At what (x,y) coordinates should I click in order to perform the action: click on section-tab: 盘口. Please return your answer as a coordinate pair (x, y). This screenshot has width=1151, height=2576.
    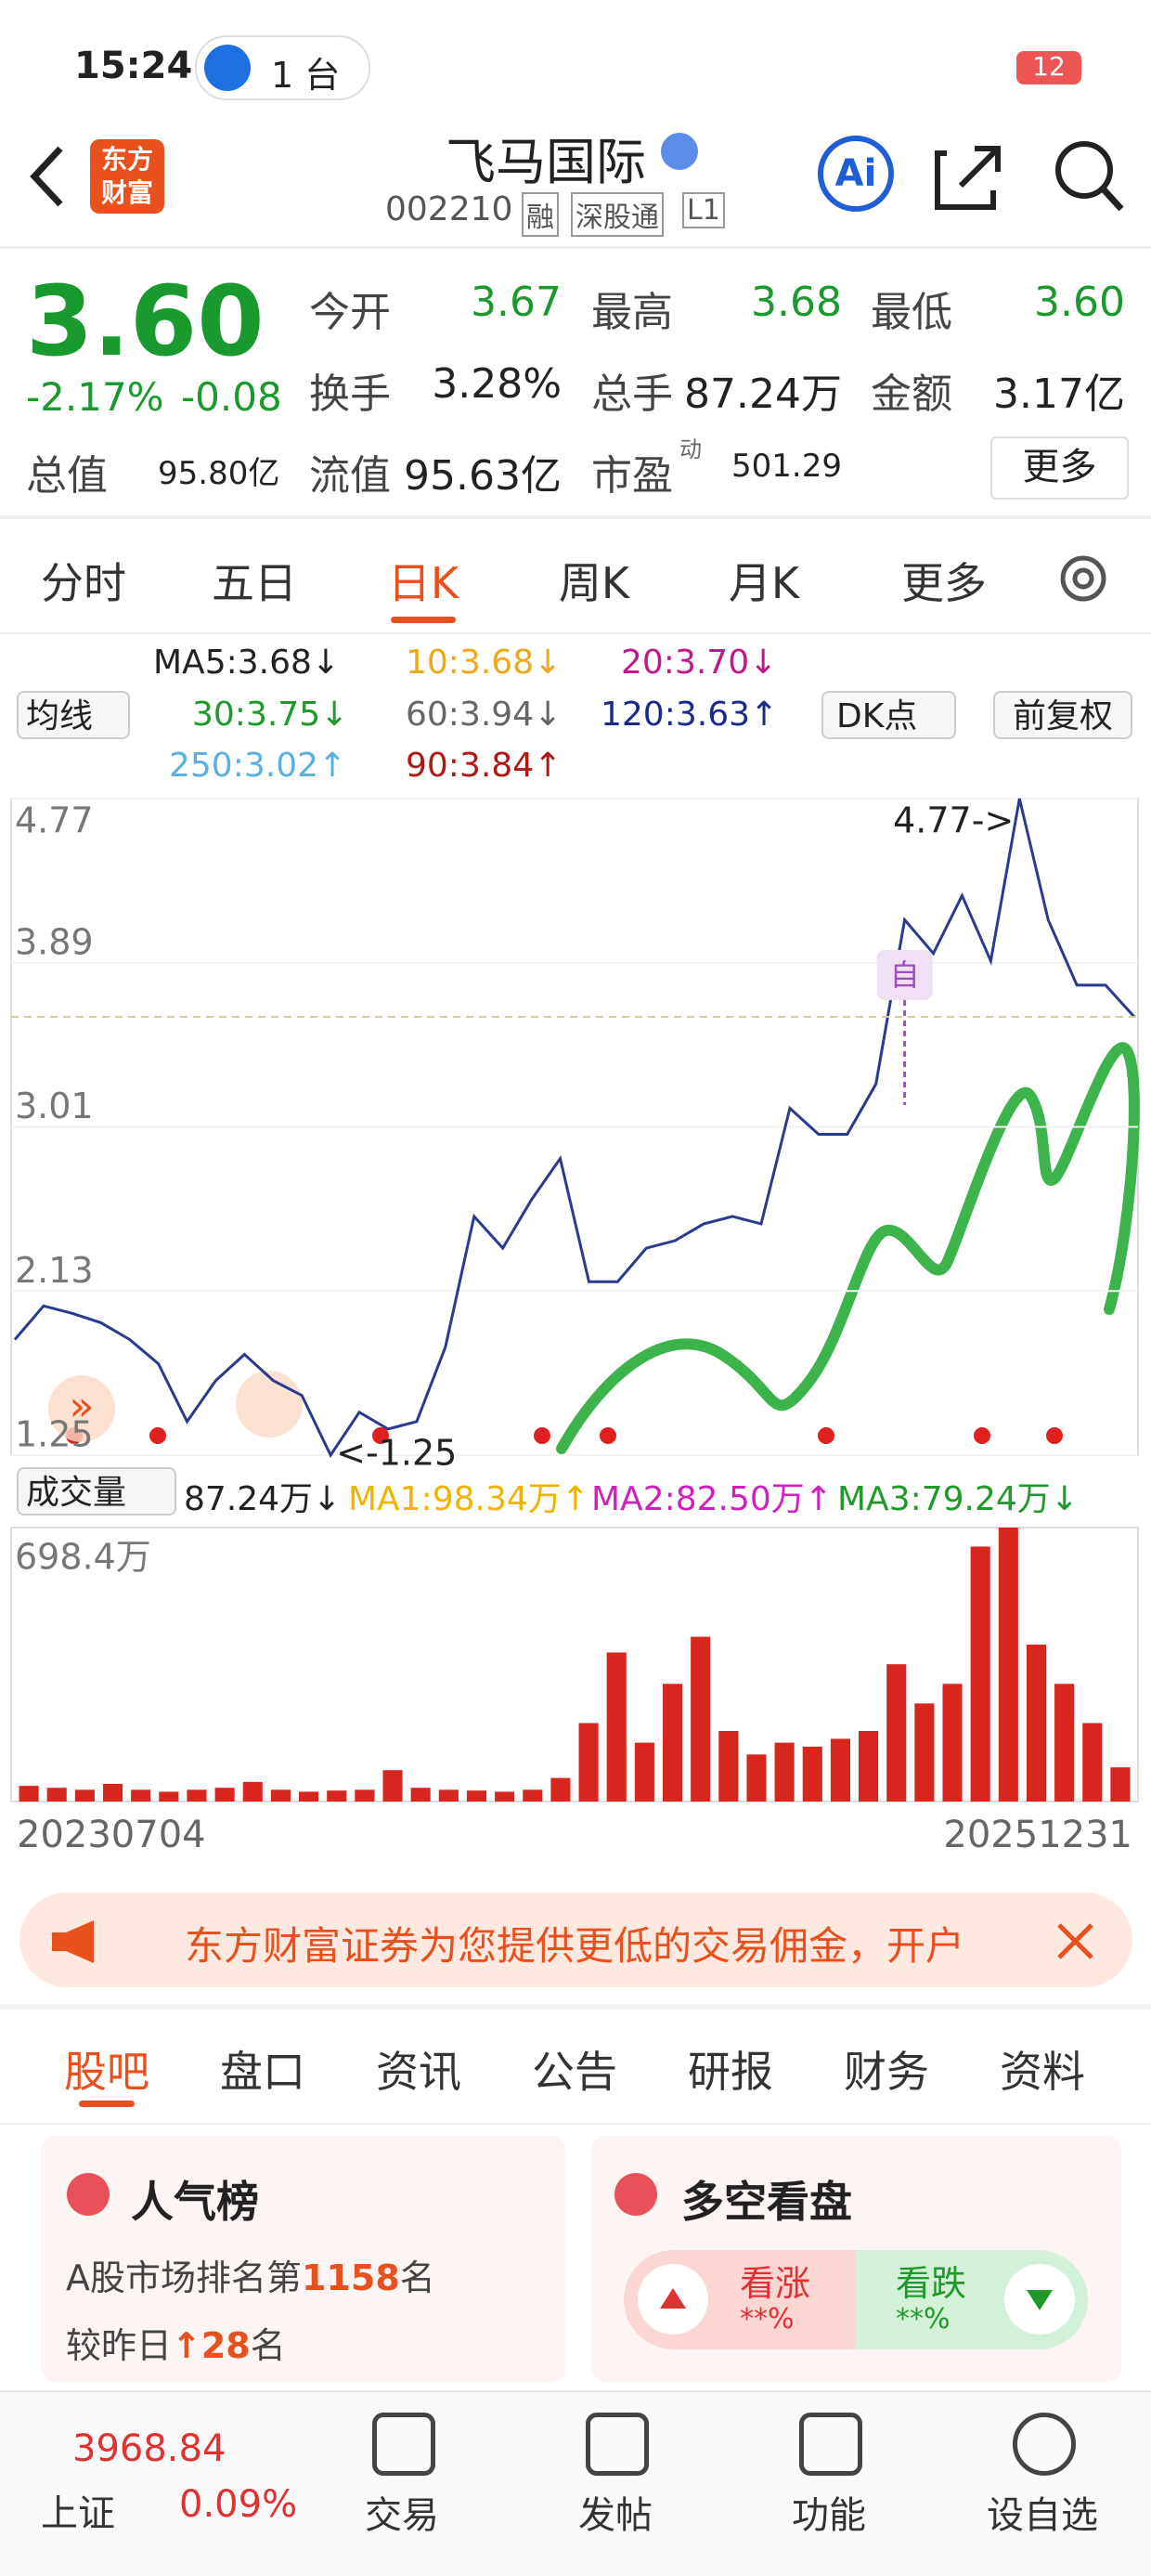
    Looking at the image, I should click on (262, 2072).